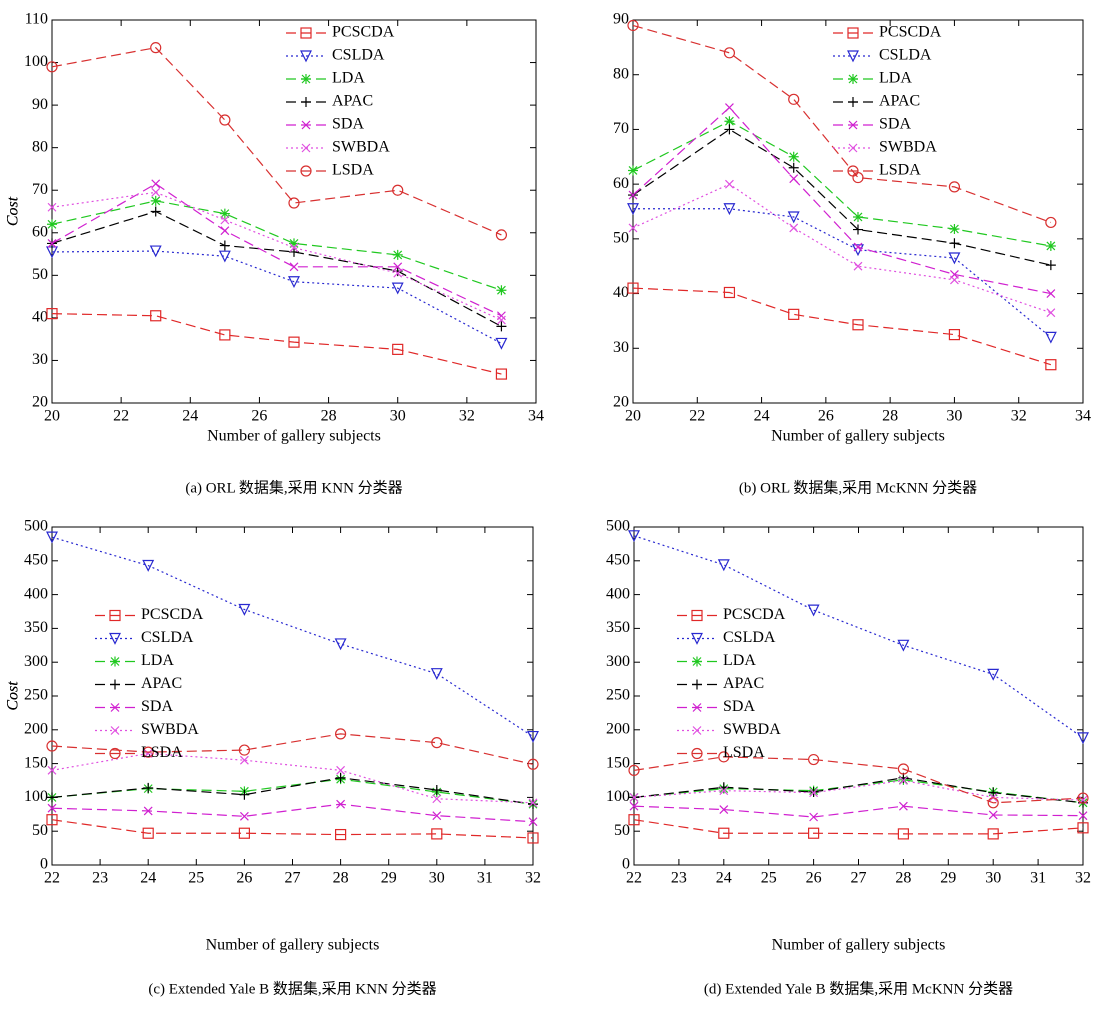 The height and width of the screenshot is (1010, 1107). I want to click on x-tick-label: 29, so click(389, 878).